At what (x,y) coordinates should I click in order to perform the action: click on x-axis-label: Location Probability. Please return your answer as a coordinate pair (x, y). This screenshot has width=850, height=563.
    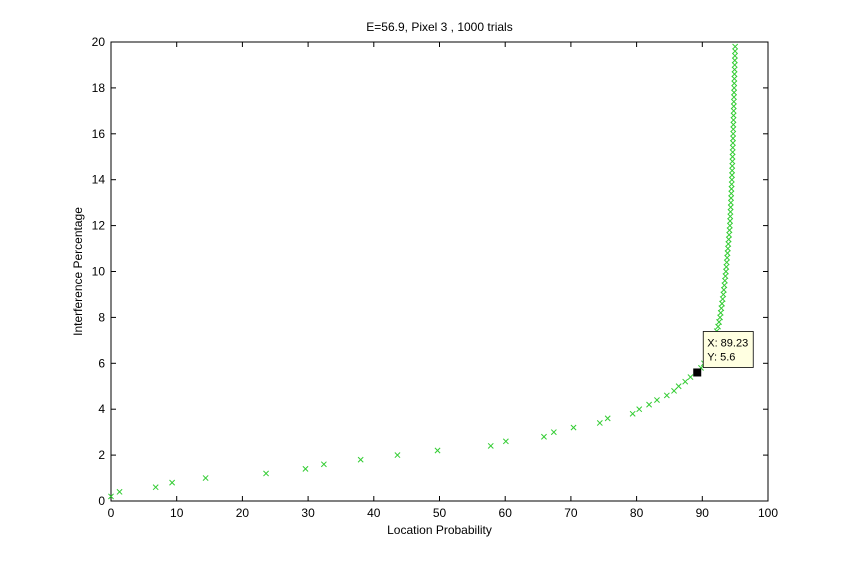
    Looking at the image, I should click on (439, 530).